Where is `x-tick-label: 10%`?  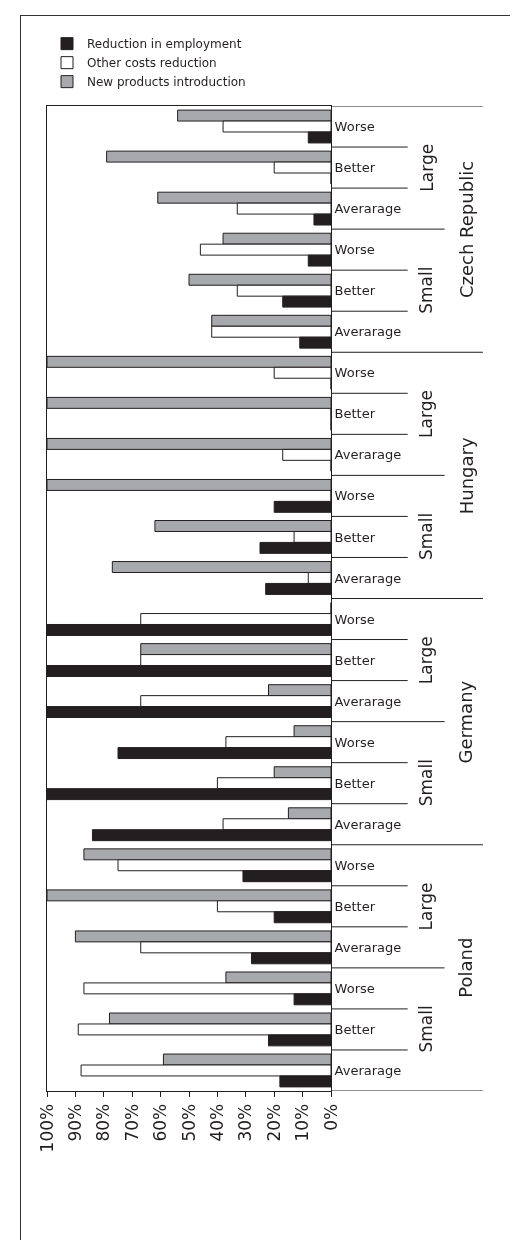
x-tick-label: 10% is located at coordinates (302, 1122).